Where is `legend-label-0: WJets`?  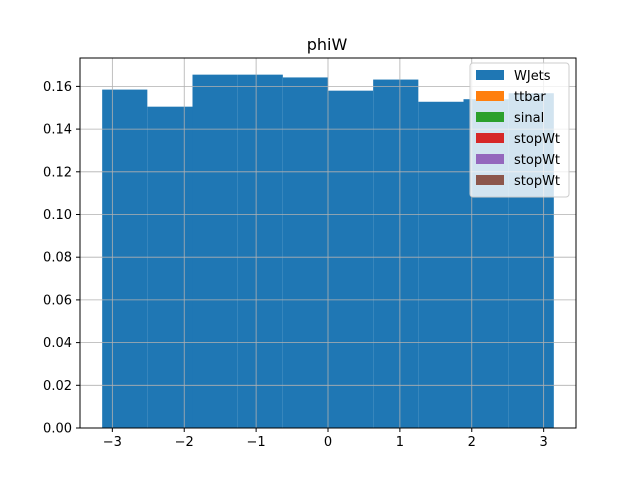
legend-label-0: WJets is located at coordinates (532, 76).